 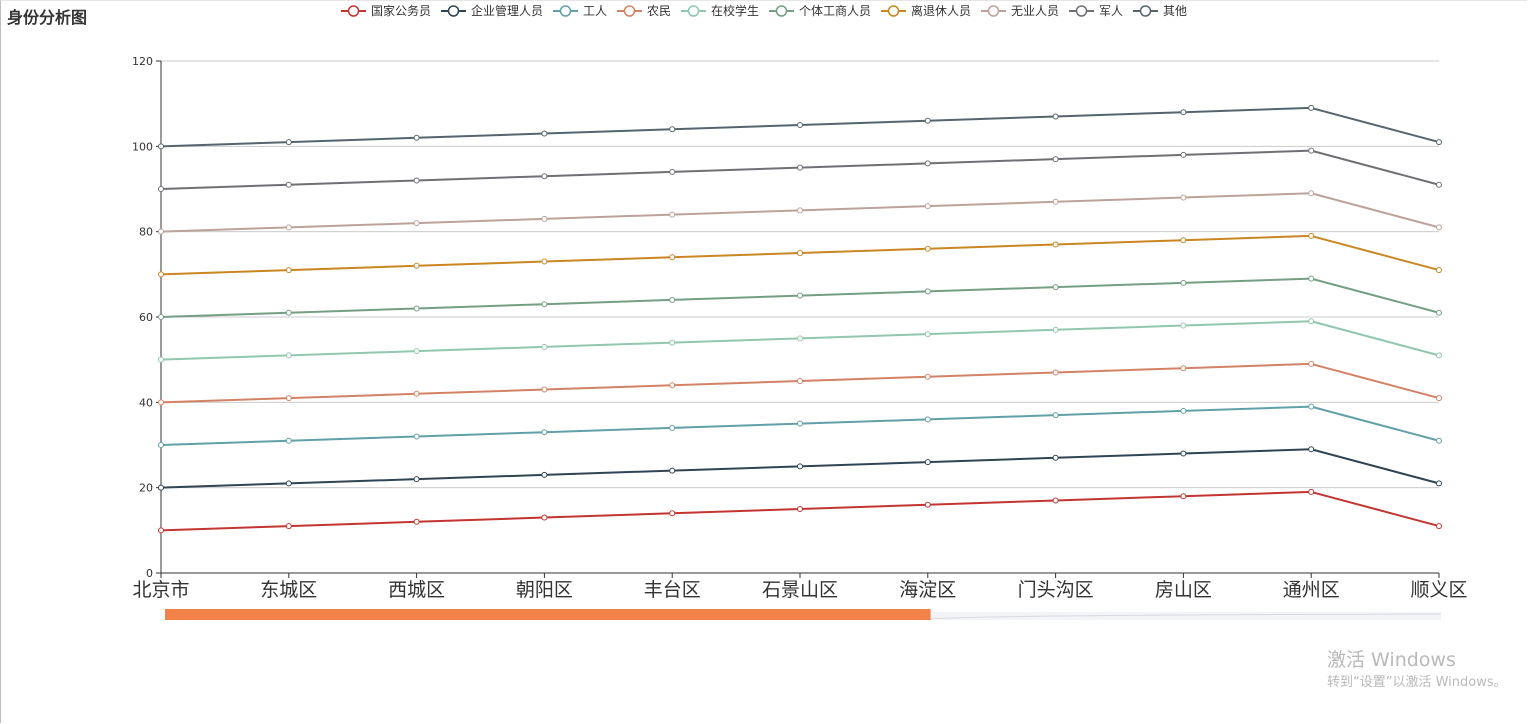 I want to click on x-tick-label: 海淀区, so click(x=927, y=590).